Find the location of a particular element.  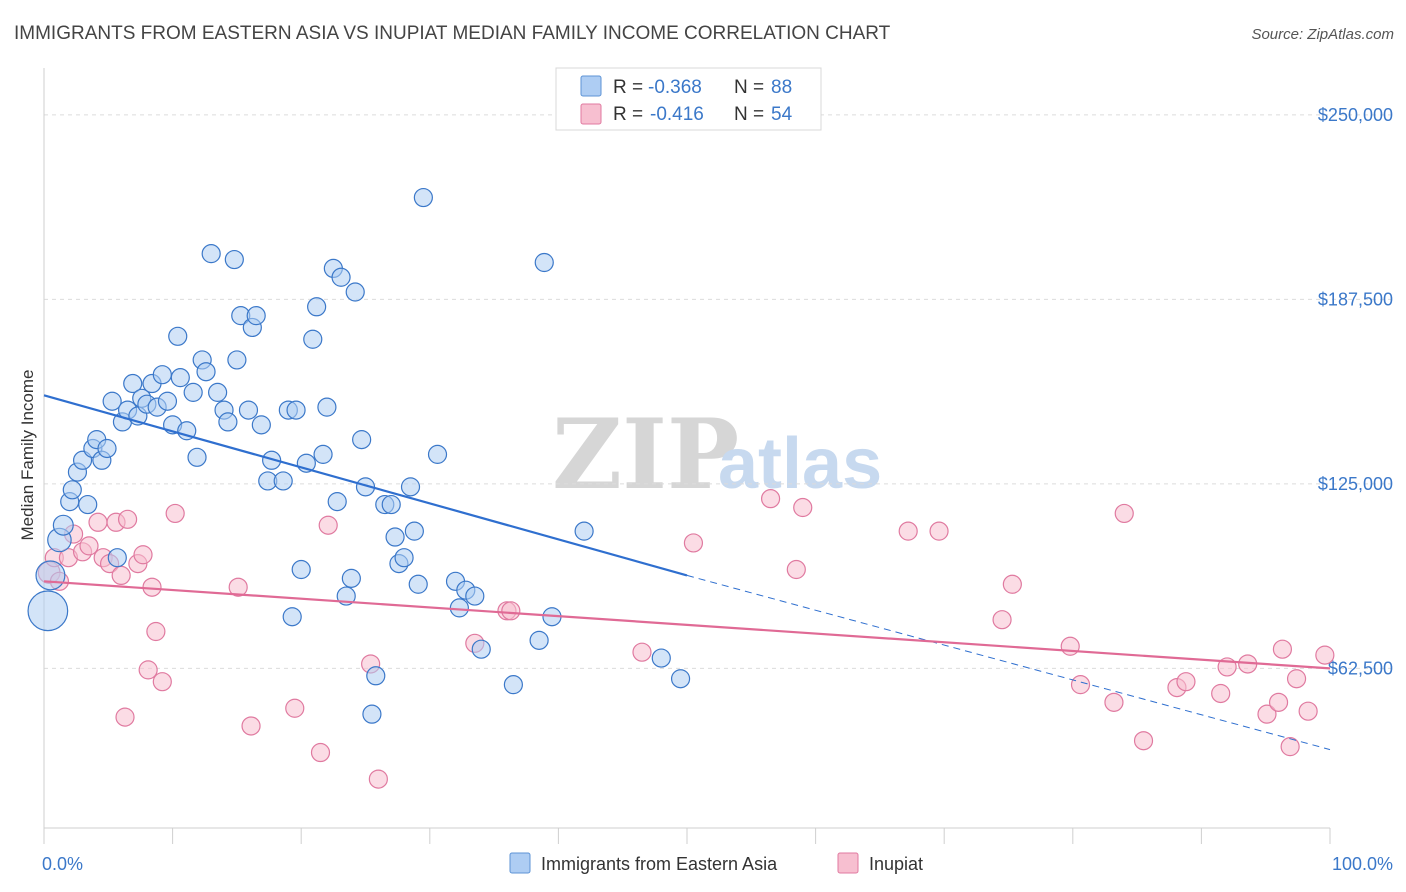

inupiat-trend-solid is located at coordinates (687, 625).